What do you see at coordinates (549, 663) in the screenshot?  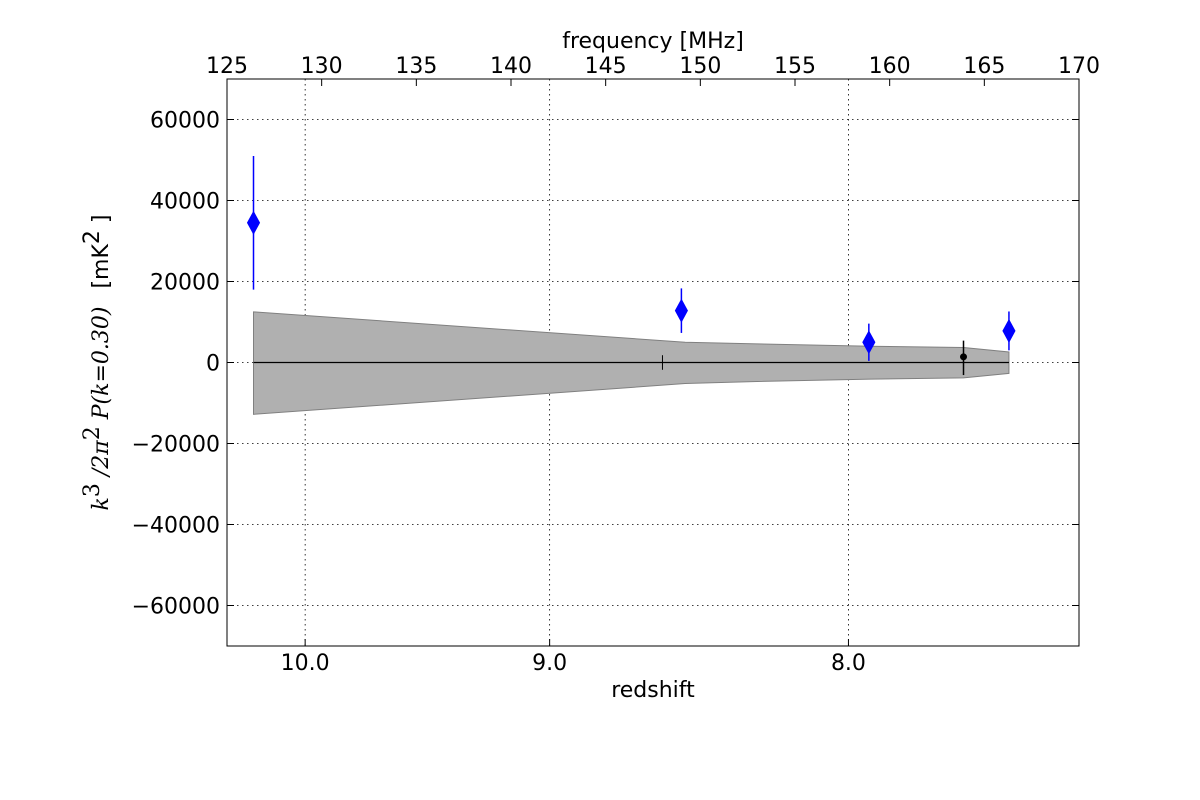 I see `bottom-x-tick-label: 9.0` at bounding box center [549, 663].